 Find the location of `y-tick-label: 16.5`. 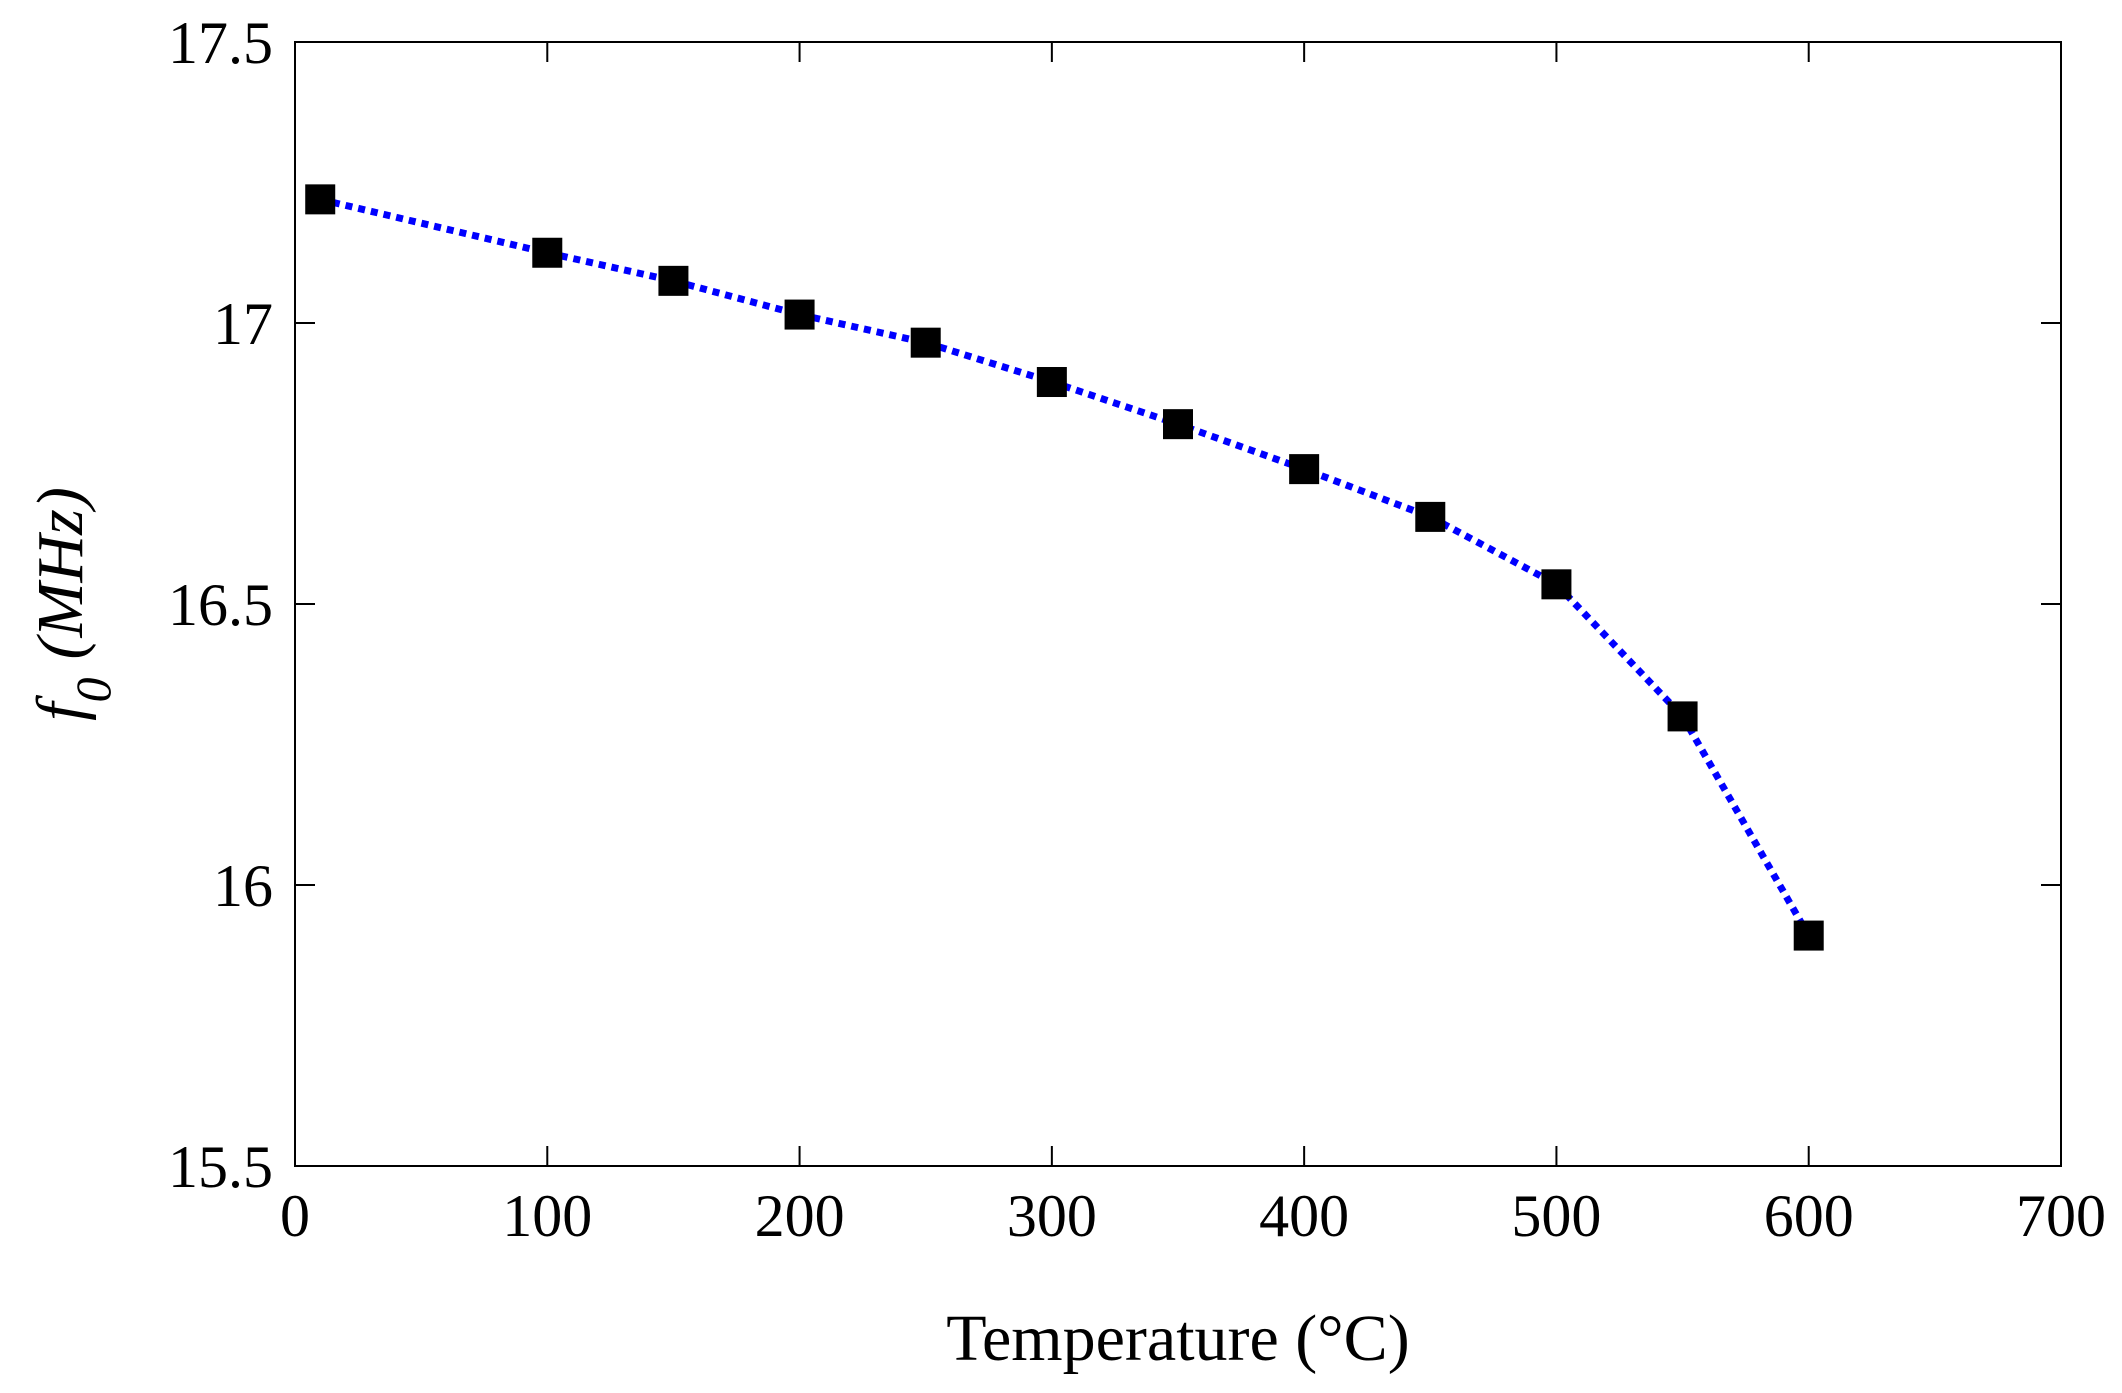

y-tick-label: 16.5 is located at coordinates (220, 605).